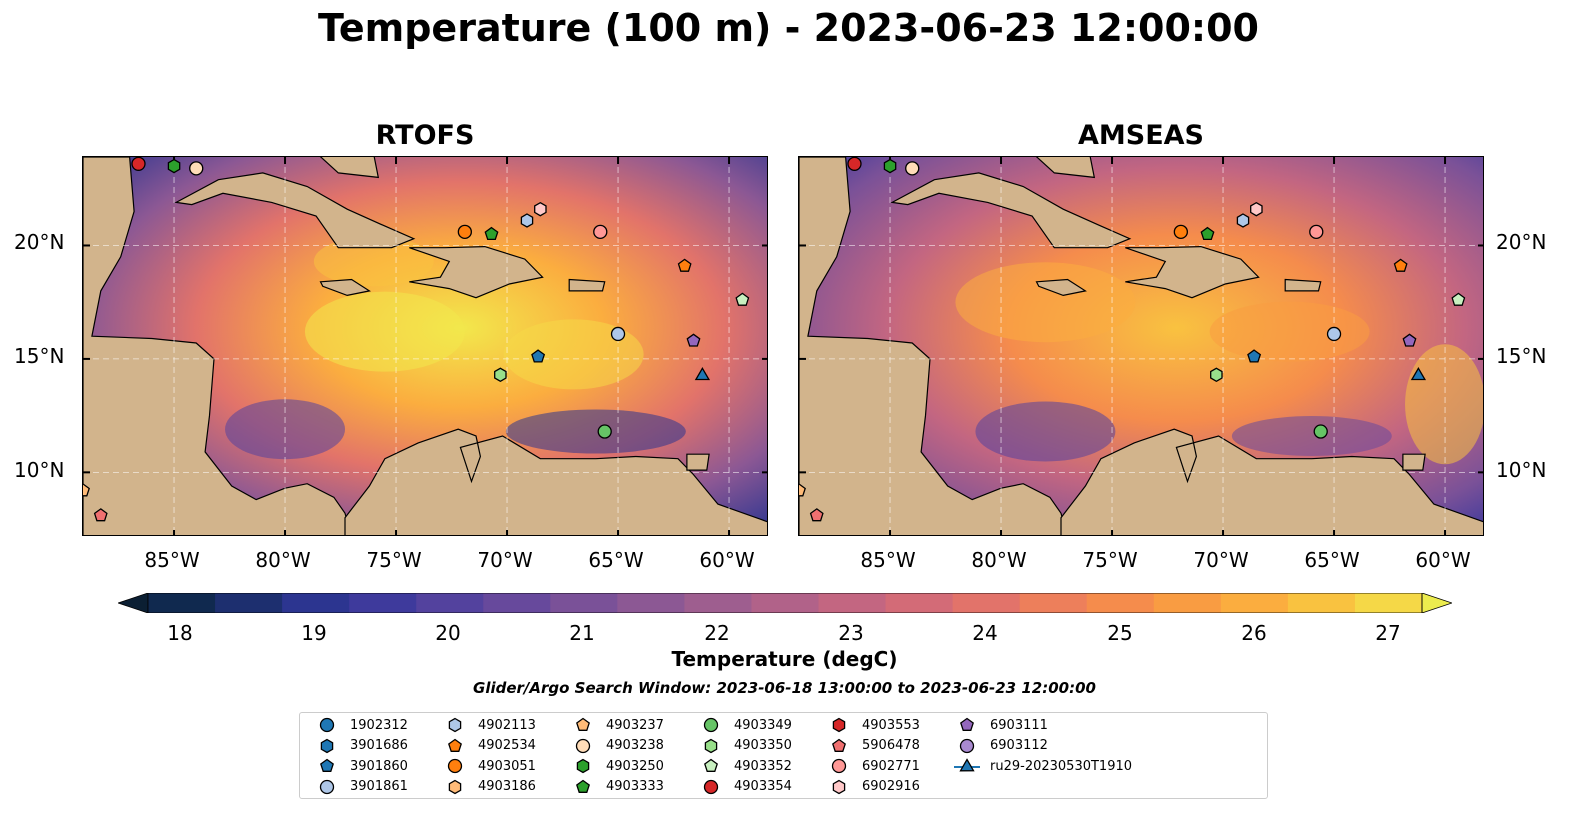  I want to click on legend-label: 4902113, so click(507, 725).